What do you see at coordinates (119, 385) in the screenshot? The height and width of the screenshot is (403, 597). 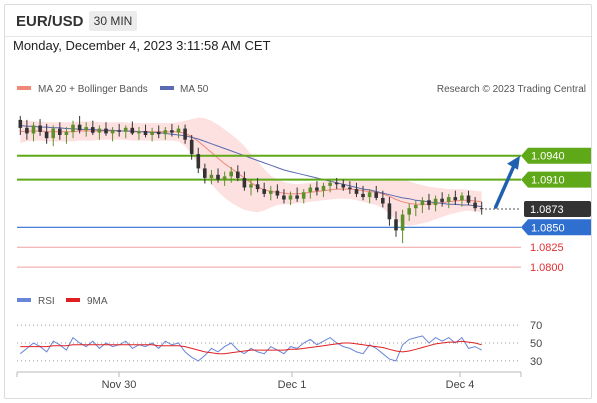 I see `x-axis-tick-label: Nov 30` at bounding box center [119, 385].